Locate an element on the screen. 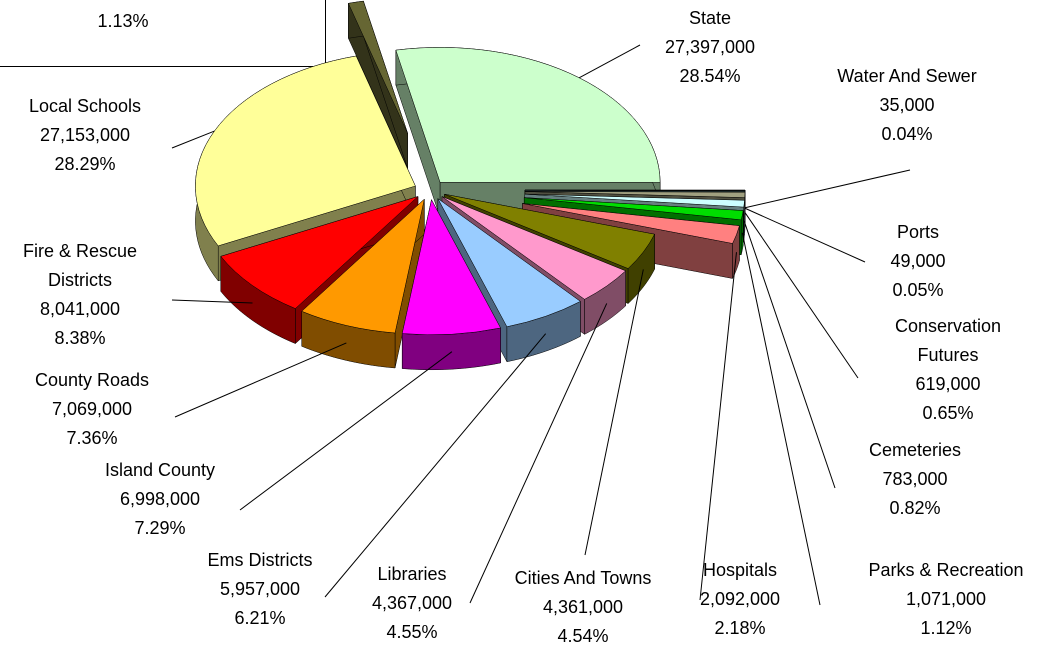 This screenshot has height=654, width=1057. value-label: 783,000 is located at coordinates (915, 479).